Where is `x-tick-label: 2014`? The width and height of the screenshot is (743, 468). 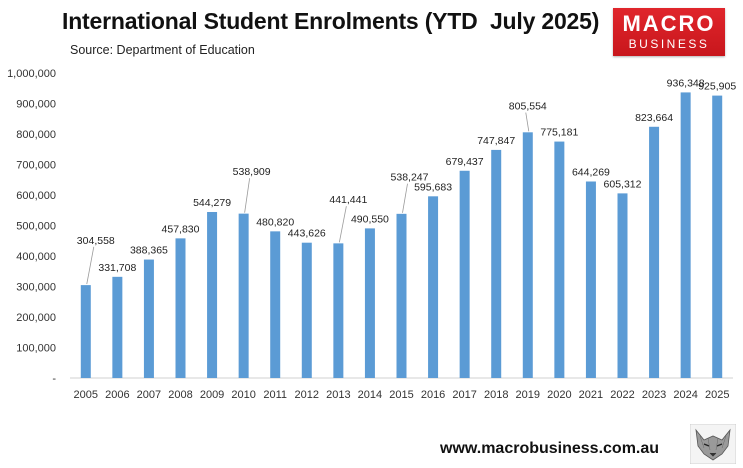 x-tick-label: 2014 is located at coordinates (370, 395).